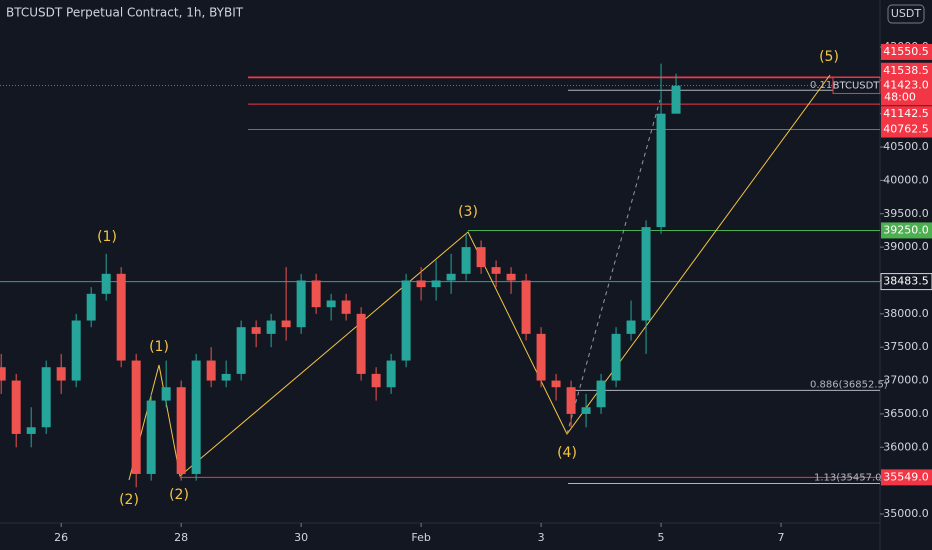  I want to click on symbol-tag, so click(856, 85).